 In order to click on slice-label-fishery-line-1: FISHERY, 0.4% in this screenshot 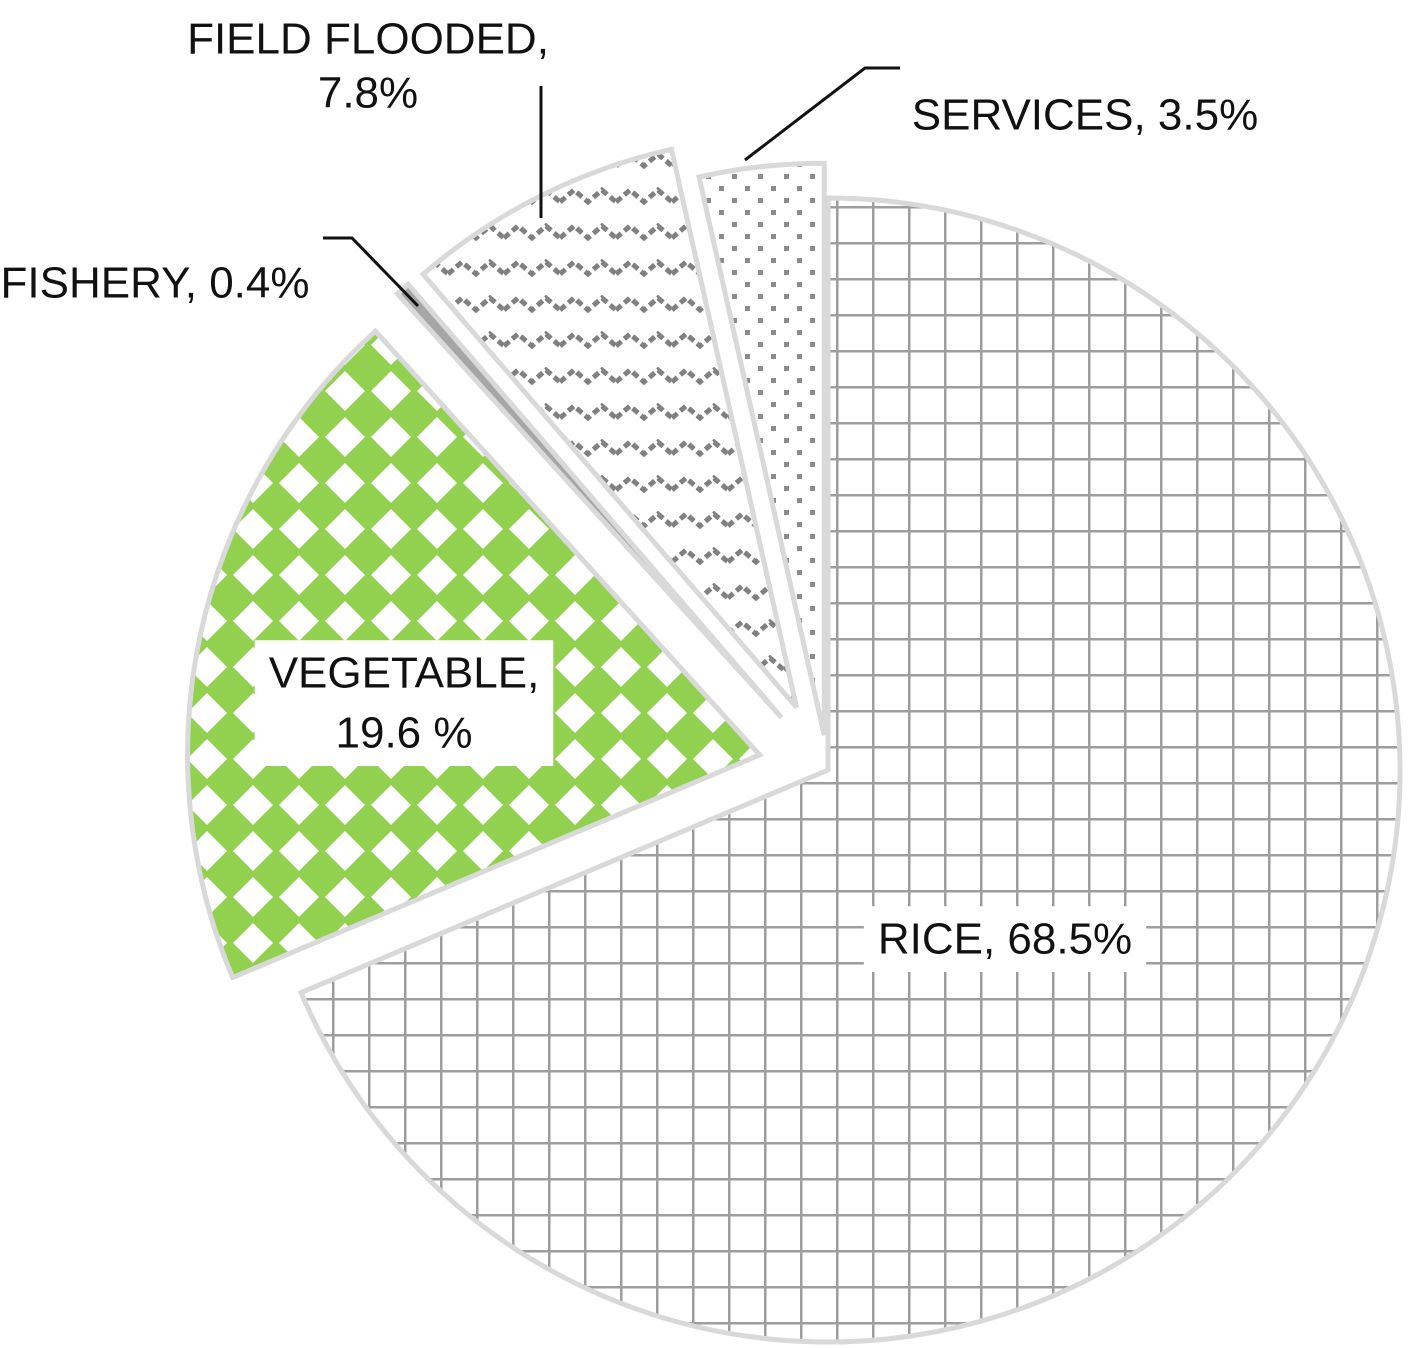, I will do `click(155, 283)`.